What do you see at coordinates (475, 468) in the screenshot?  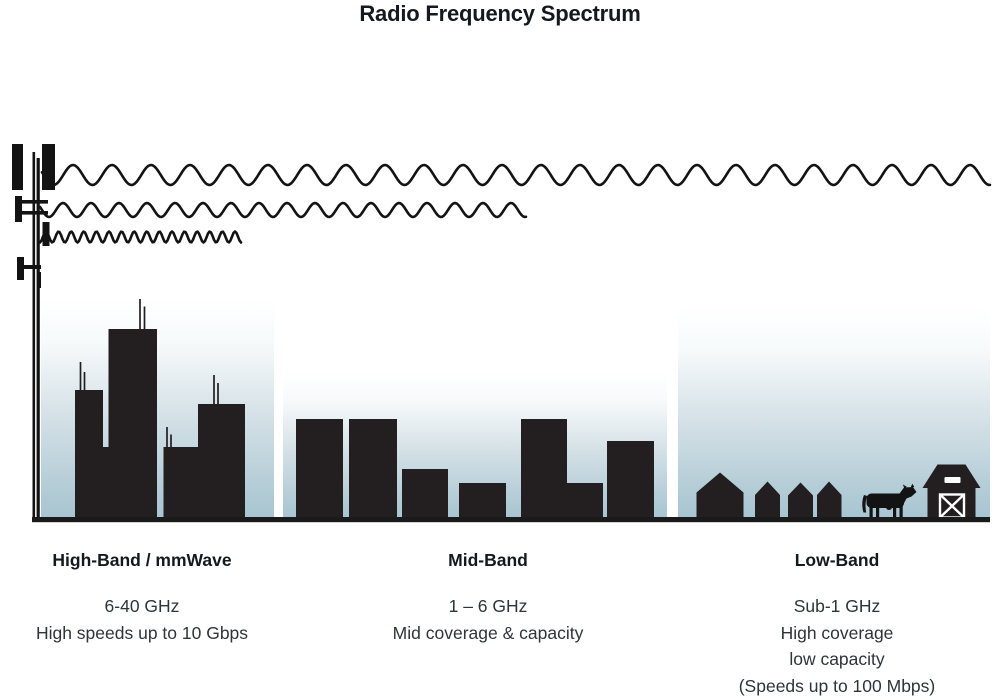 I see `town-skyline-mid-band` at bounding box center [475, 468].